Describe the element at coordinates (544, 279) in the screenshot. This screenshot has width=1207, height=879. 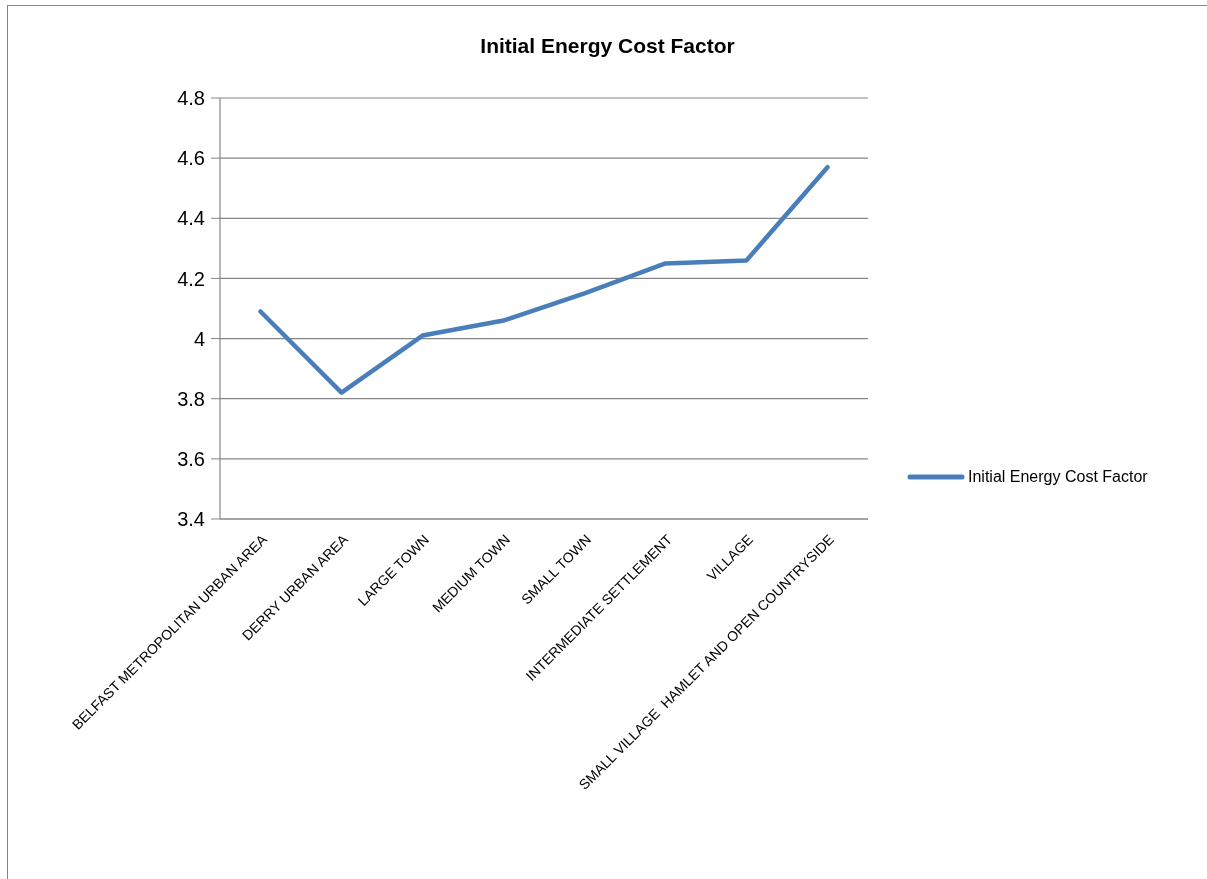
I see `line-series` at that location.